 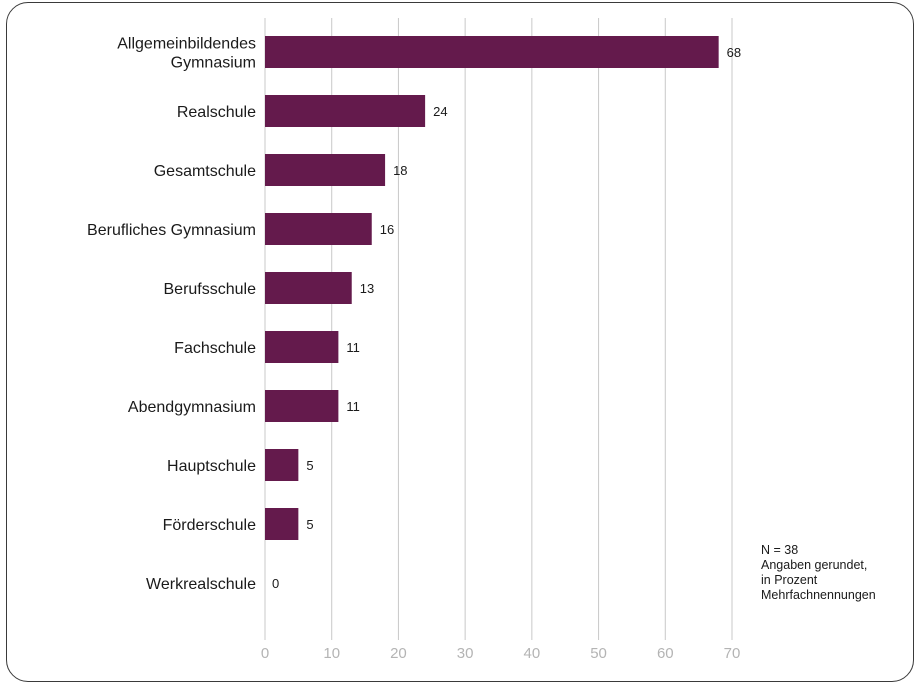 I want to click on category-label: Berufliches Gymnasium, so click(x=171, y=230).